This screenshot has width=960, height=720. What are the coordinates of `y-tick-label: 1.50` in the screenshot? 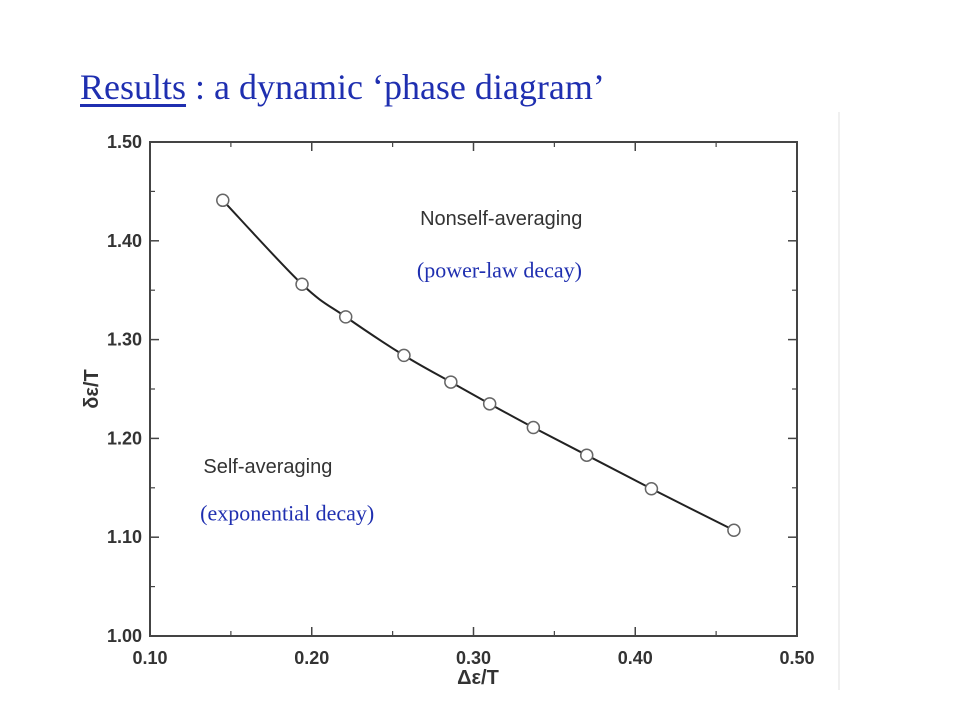 It's located at (124, 142).